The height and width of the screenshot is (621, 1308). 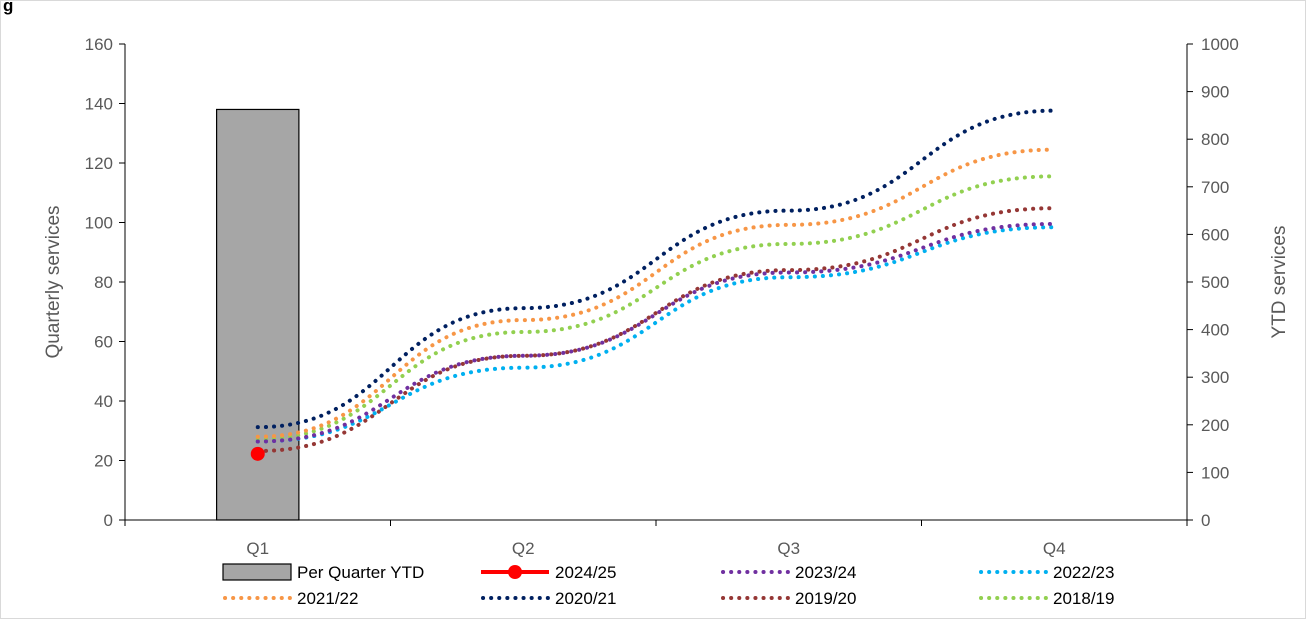 I want to click on y-tick-right-label-1000: 1000, so click(x=1220, y=44).